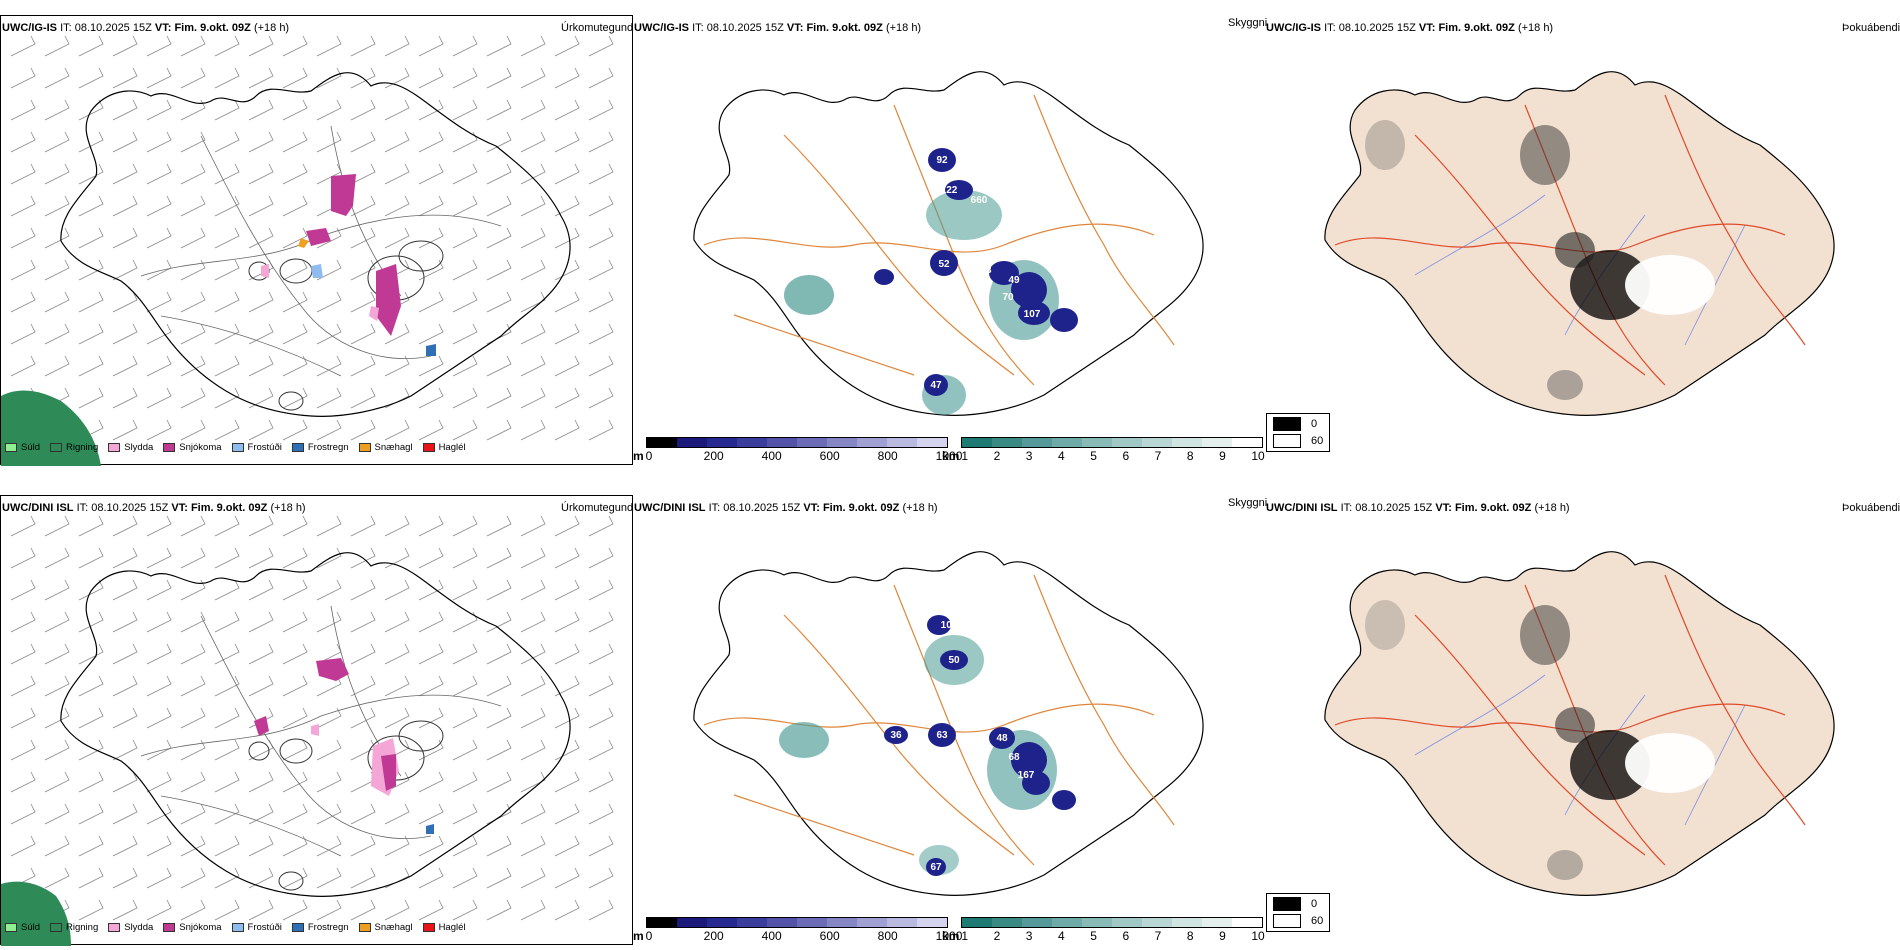 This screenshot has height=950, width=1900. Describe the element at coordinates (297, 927) in the screenshot. I see `legend-swatch` at that location.